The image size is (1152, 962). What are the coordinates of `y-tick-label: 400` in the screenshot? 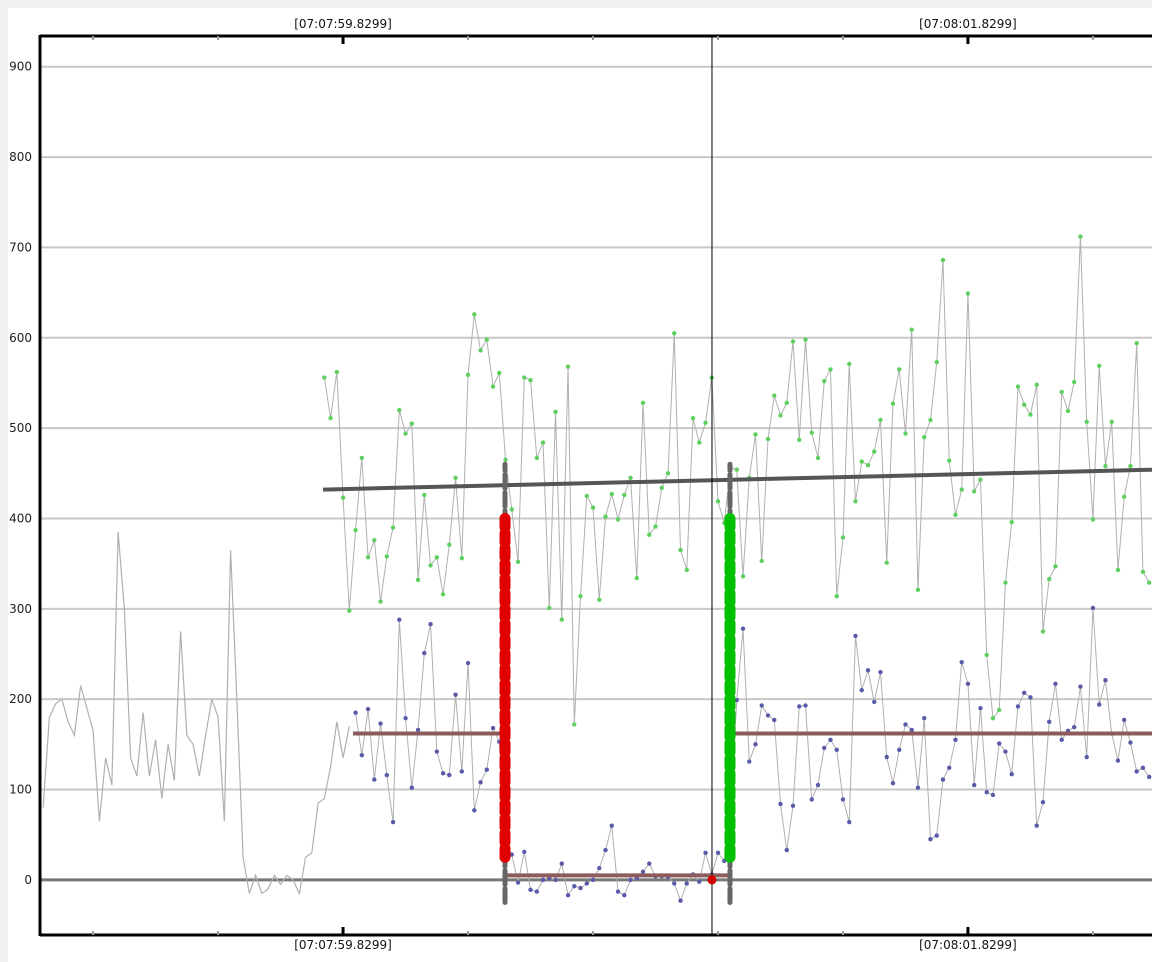 It's located at (20, 518).